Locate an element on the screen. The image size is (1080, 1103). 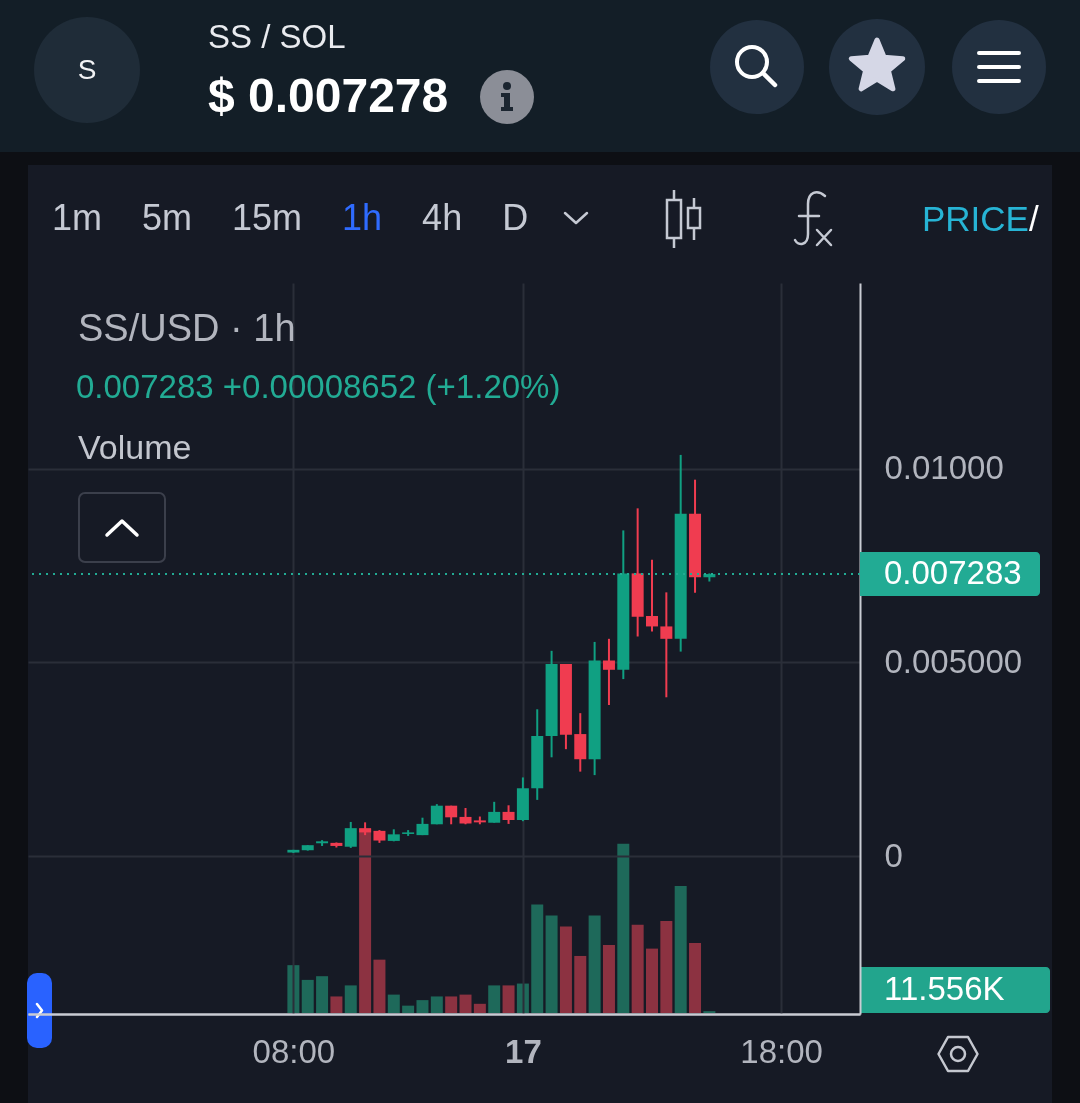
y-tick-label: 0.005000 is located at coordinates (953, 661).